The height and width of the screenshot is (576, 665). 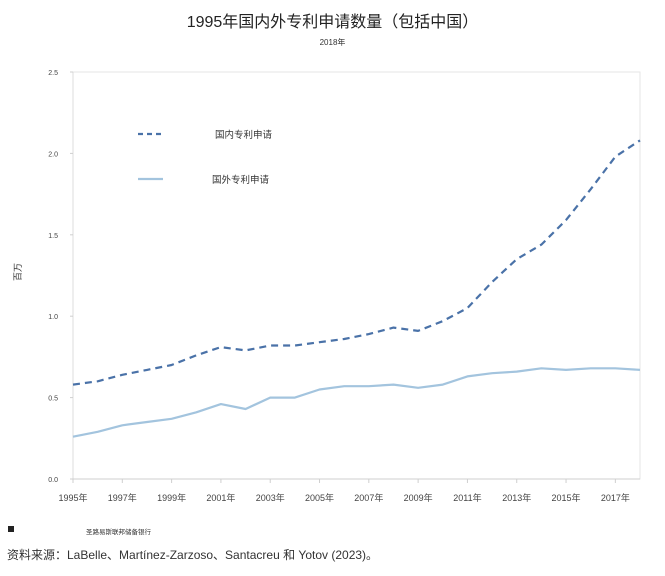 What do you see at coordinates (244, 135) in the screenshot?
I see `legend-label-1: 国内专利申请` at bounding box center [244, 135].